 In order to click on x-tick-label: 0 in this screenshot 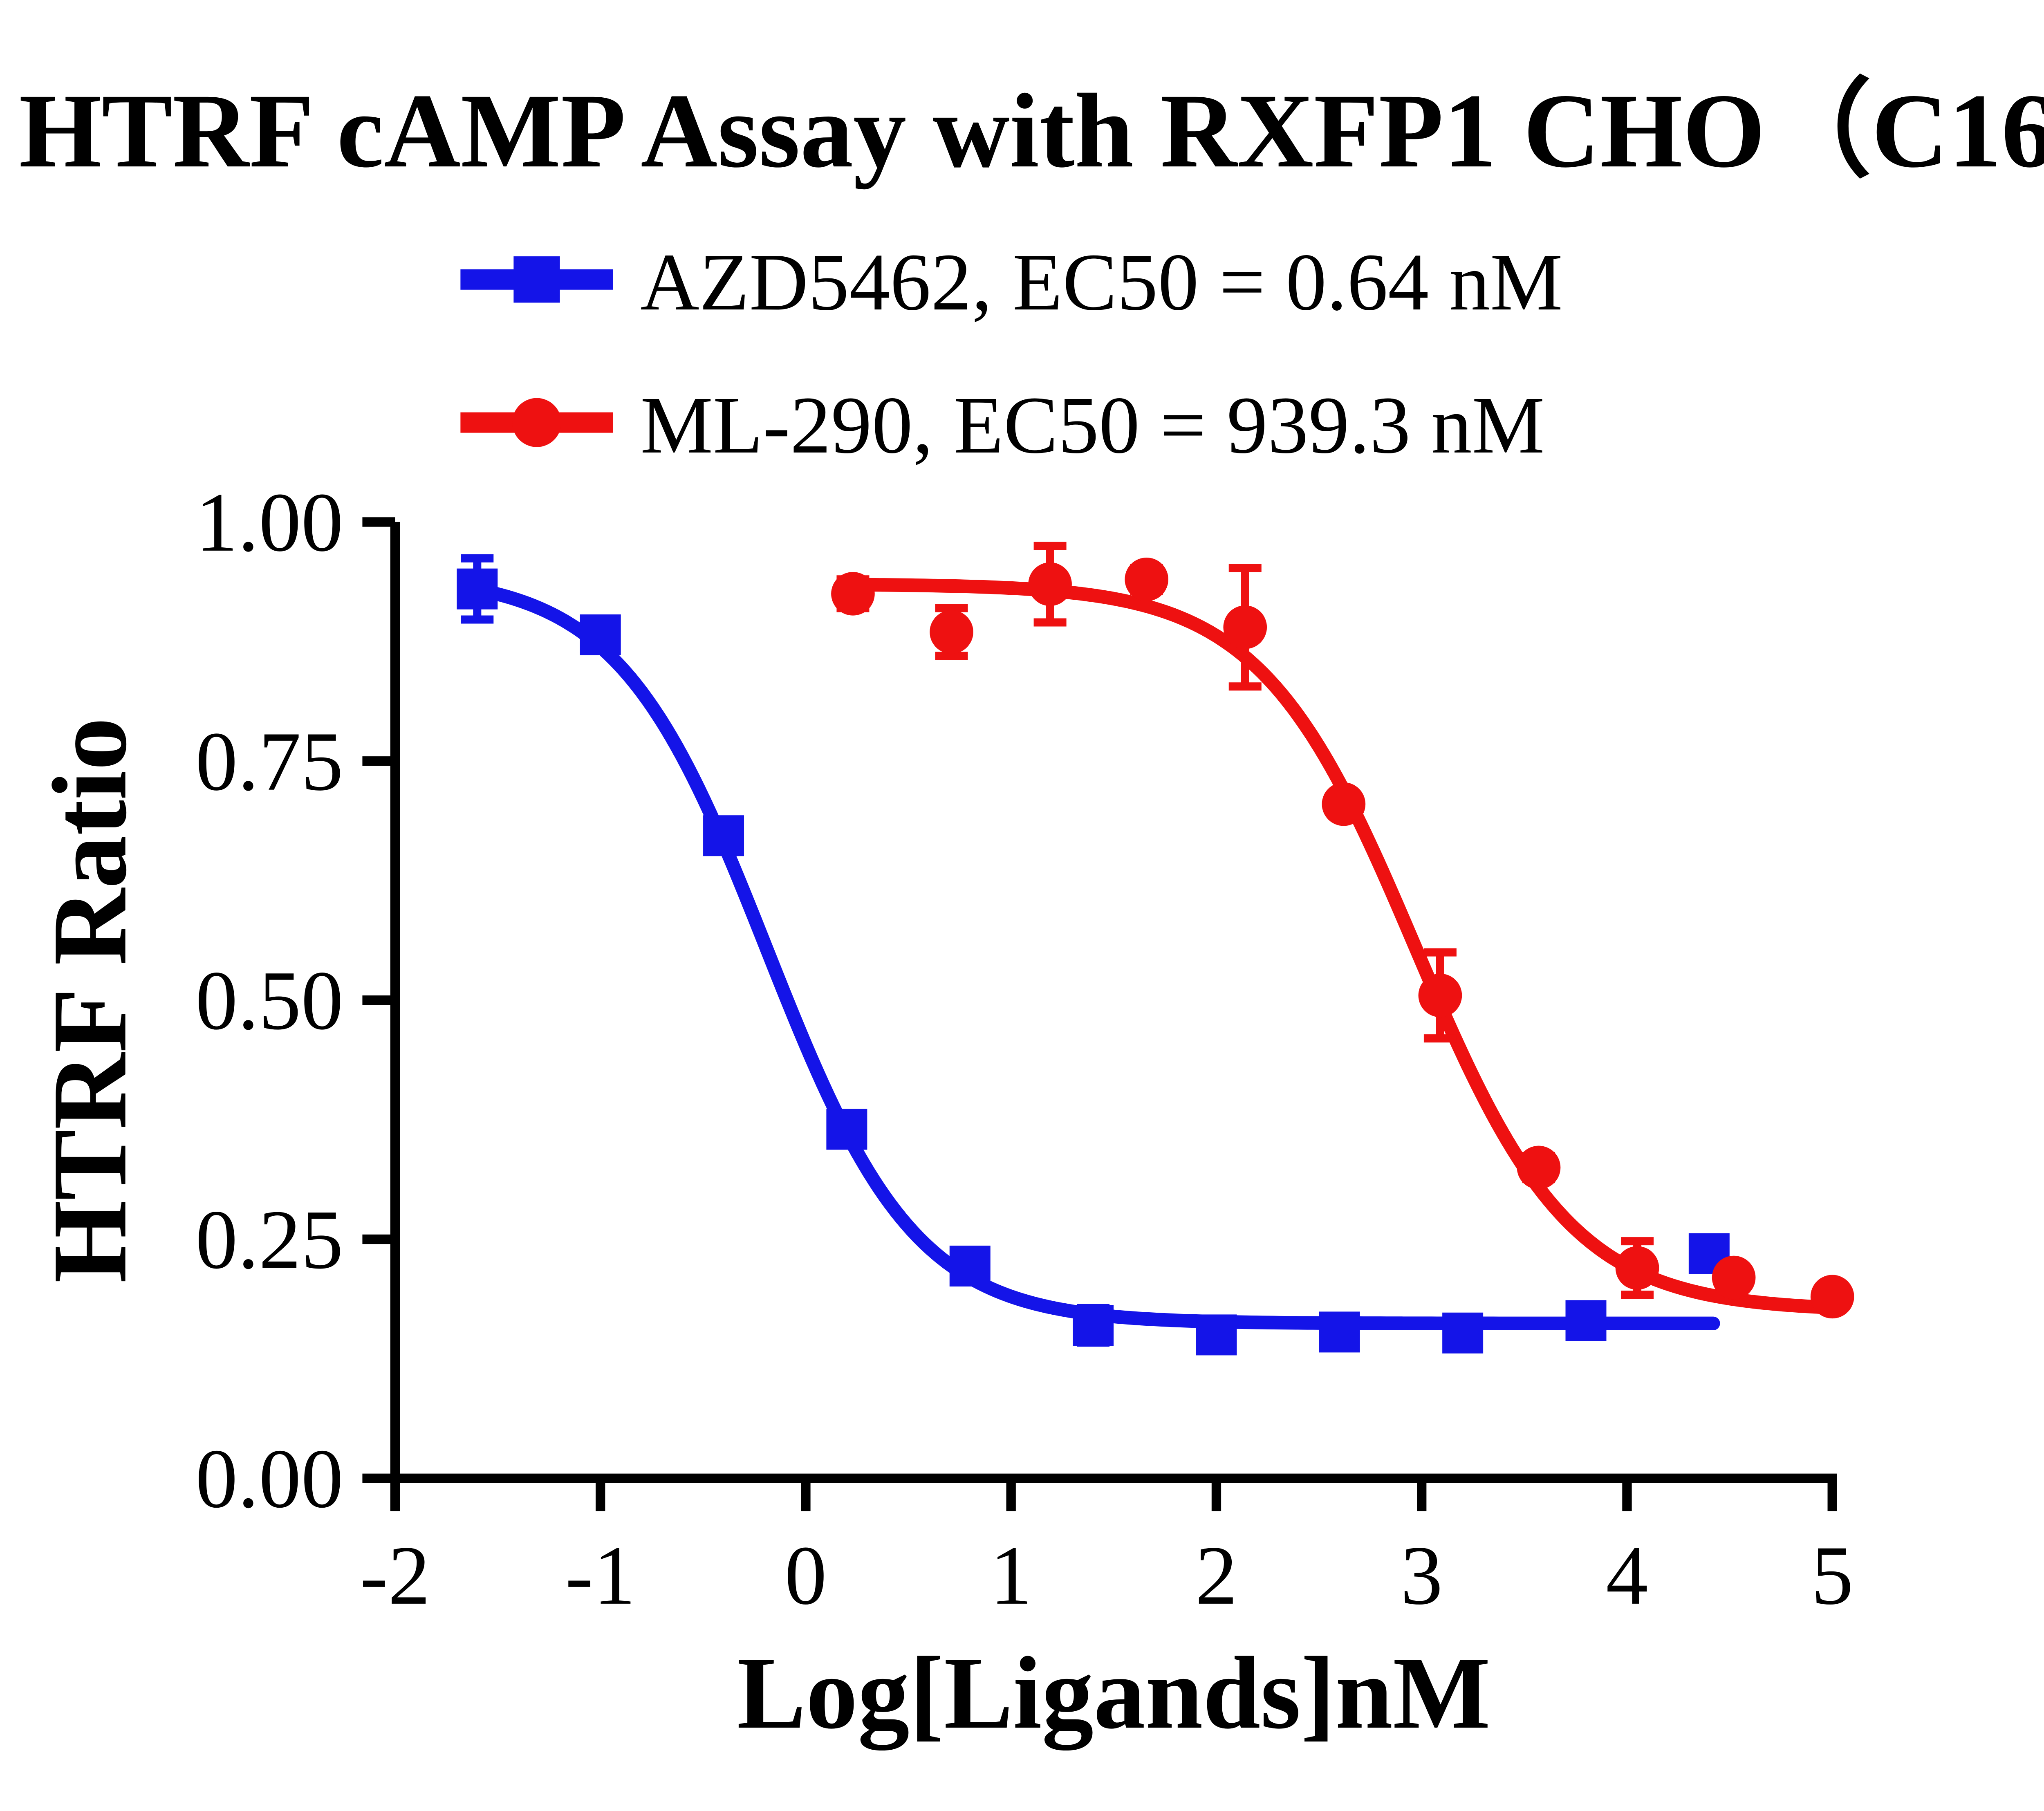, I will do `click(805, 1575)`.